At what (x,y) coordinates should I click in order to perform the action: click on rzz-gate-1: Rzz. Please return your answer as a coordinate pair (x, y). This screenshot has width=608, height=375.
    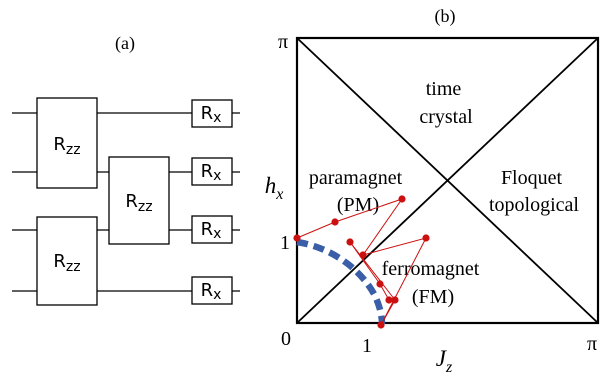
    Looking at the image, I should click on (67, 143).